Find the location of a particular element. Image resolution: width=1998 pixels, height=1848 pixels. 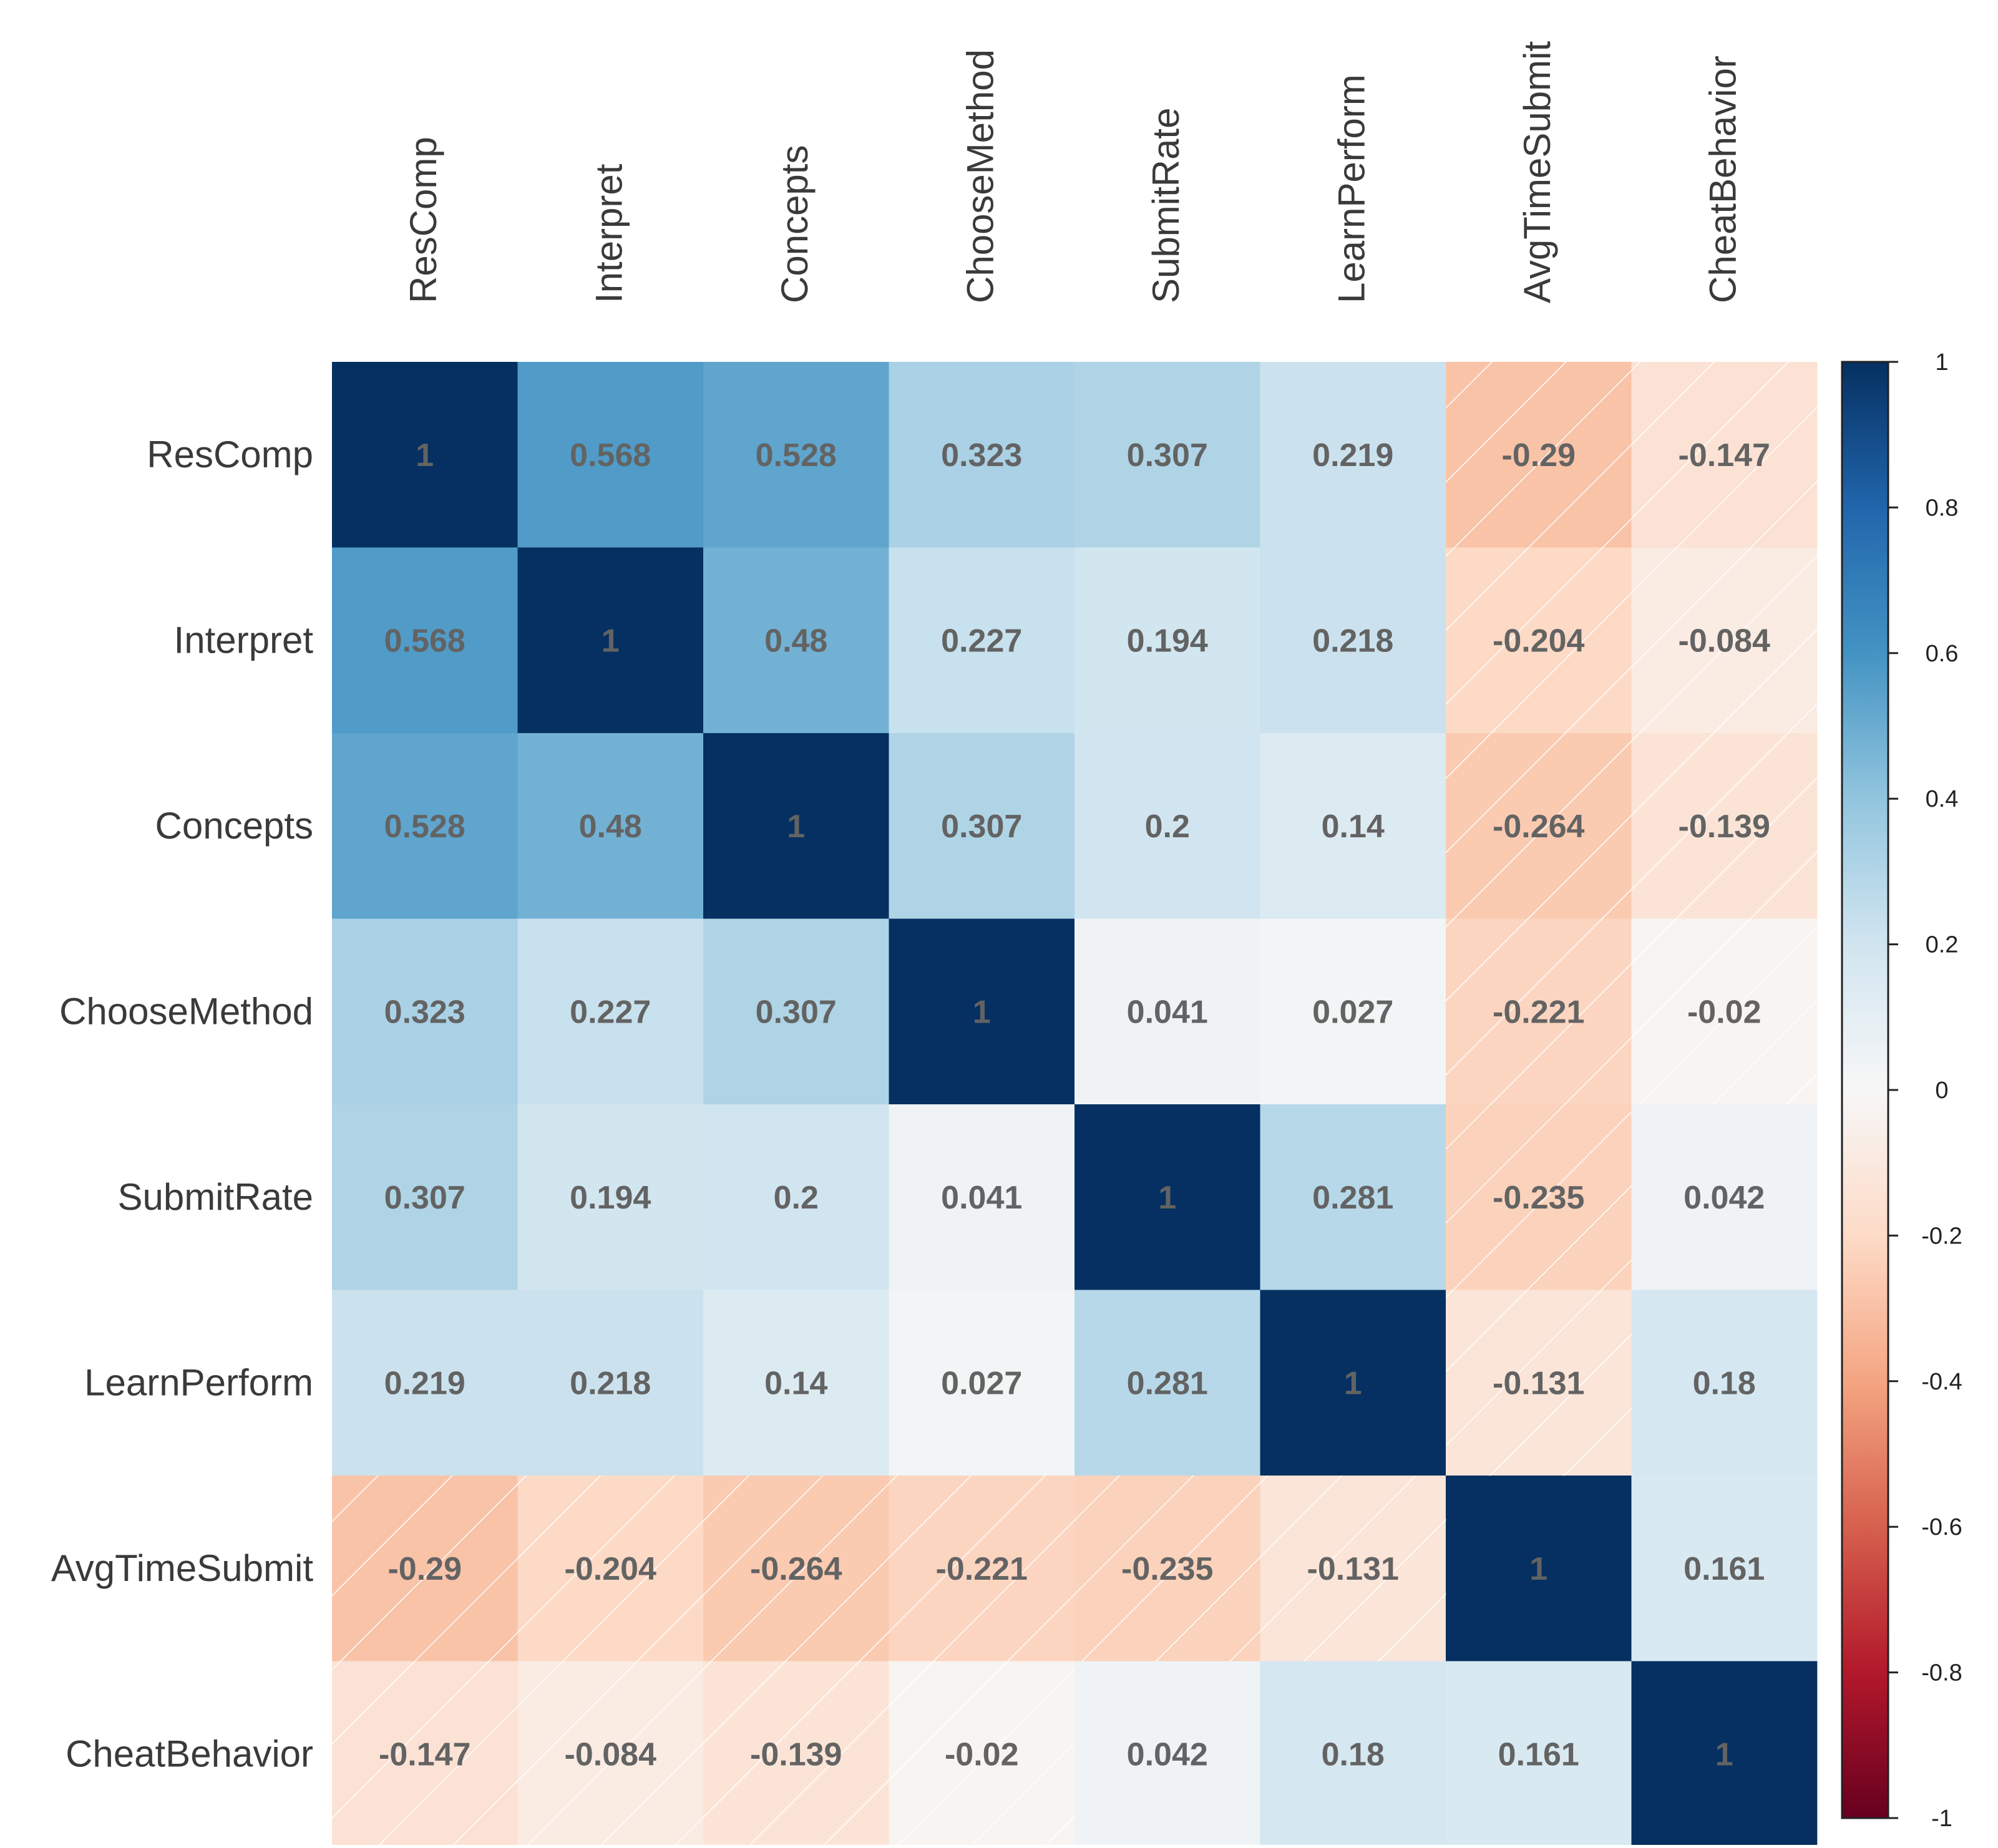

heatmap-value-label-concepts-res-comp: 0.528 is located at coordinates (424, 827).